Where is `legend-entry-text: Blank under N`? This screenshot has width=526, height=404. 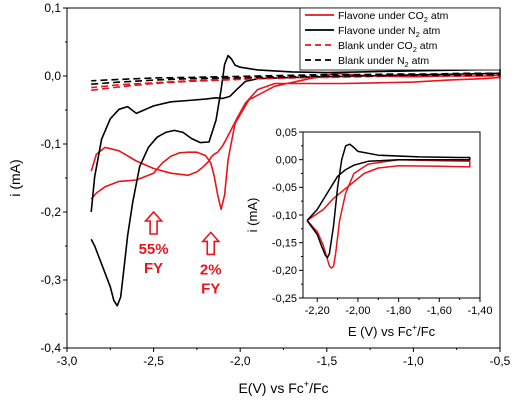
legend-entry-text: Blank under N is located at coordinates (371, 61).